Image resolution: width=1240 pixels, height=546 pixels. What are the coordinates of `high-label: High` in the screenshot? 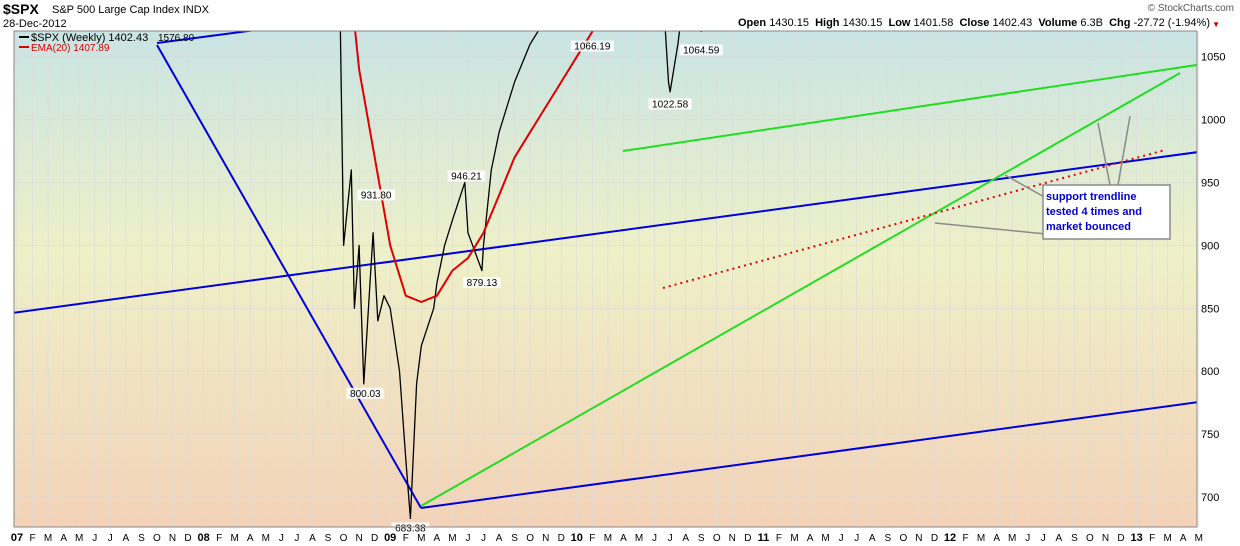 It's located at (827, 23).